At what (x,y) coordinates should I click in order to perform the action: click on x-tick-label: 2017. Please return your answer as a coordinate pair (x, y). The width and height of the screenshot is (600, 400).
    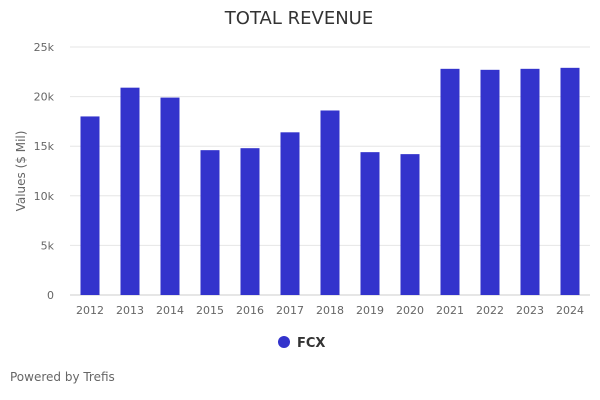
    Looking at the image, I should click on (290, 310).